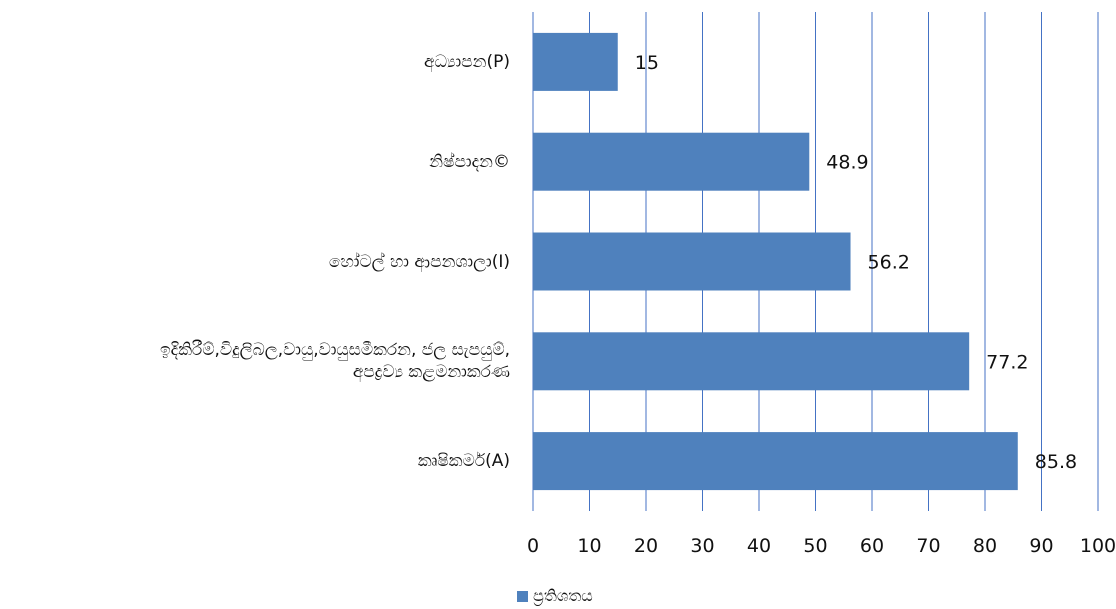 The image size is (1116, 609). What do you see at coordinates (815, 546) in the screenshot?
I see `x-tick-label: 50` at bounding box center [815, 546].